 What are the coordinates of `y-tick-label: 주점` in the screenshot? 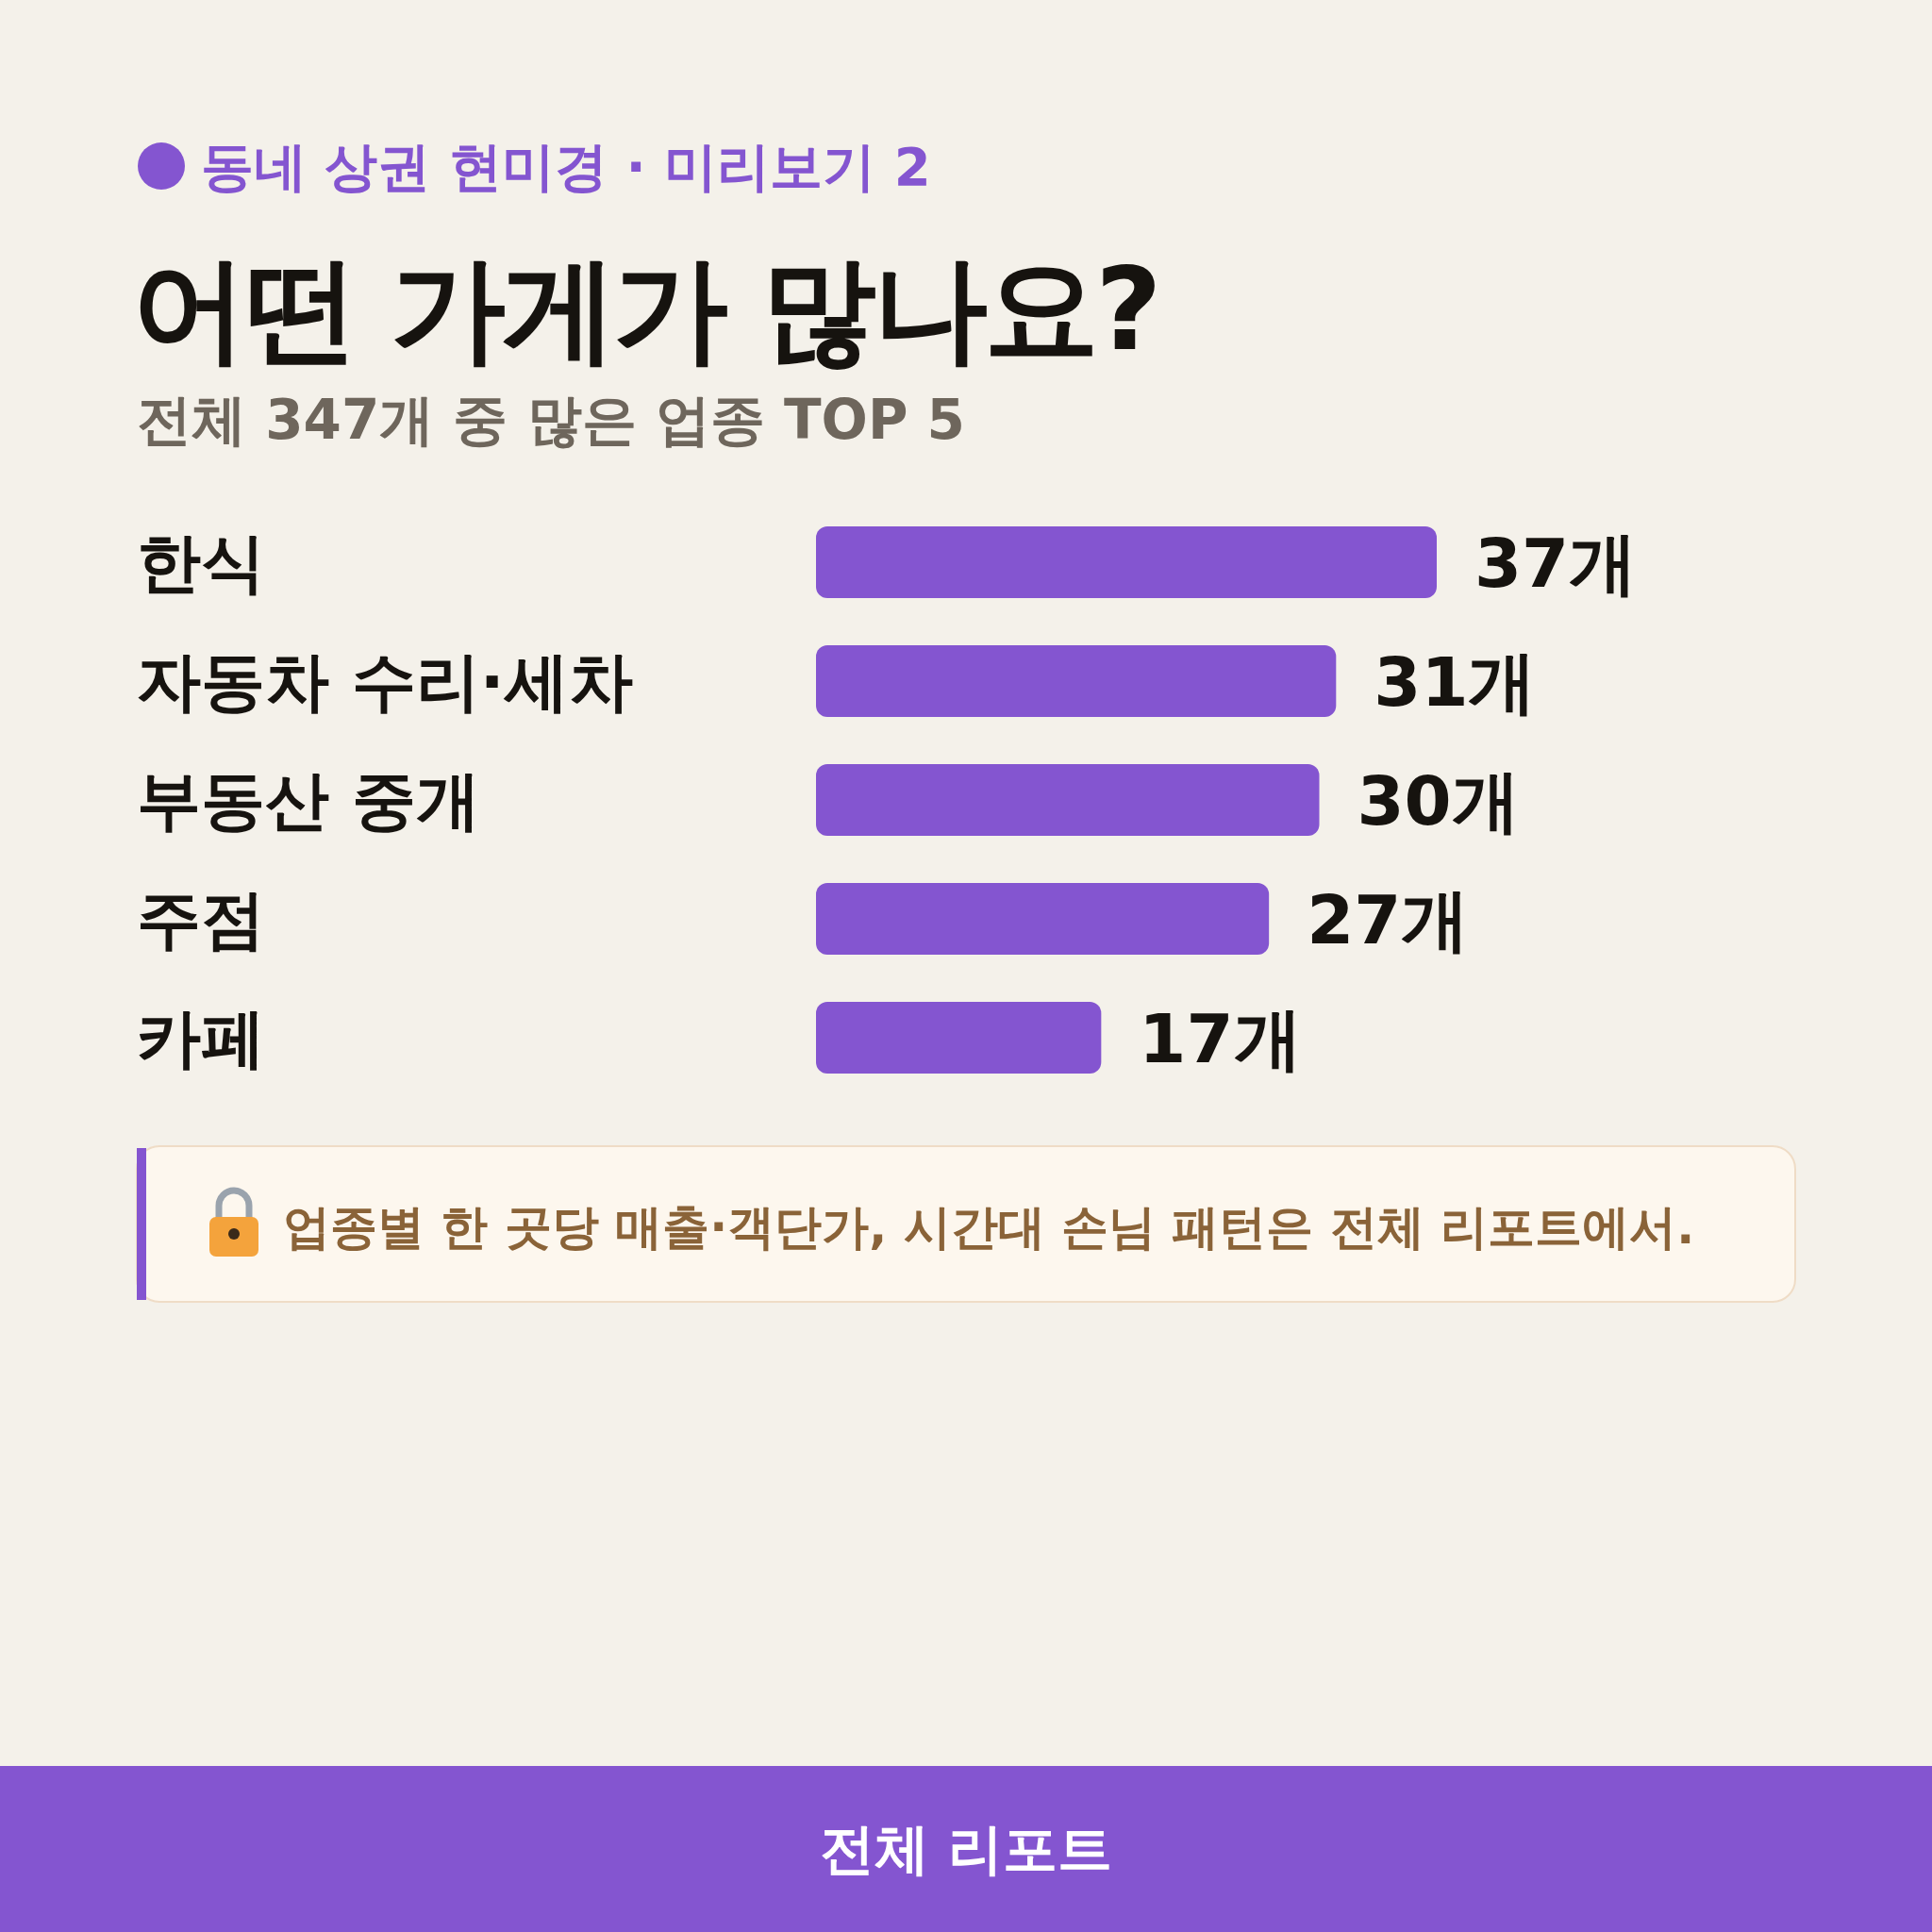 It's located at (201, 920).